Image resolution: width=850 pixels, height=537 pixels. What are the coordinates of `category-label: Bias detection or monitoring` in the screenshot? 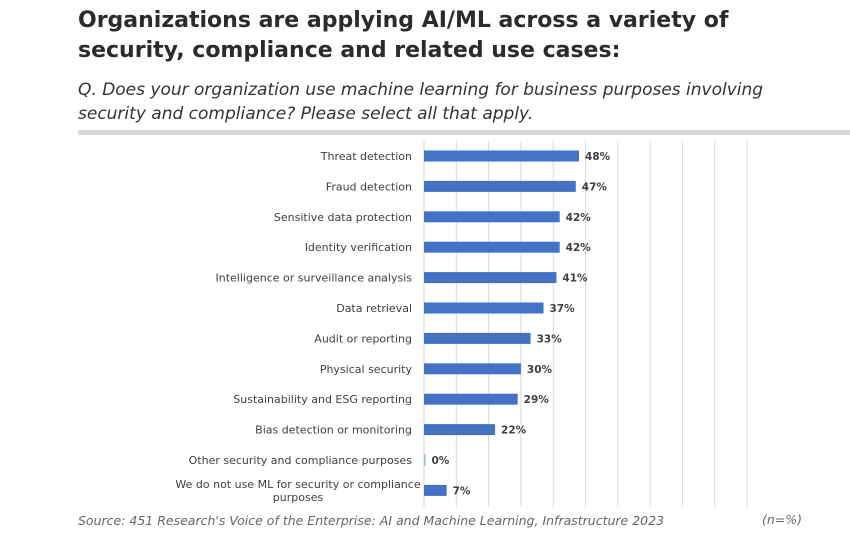 It's located at (333, 430).